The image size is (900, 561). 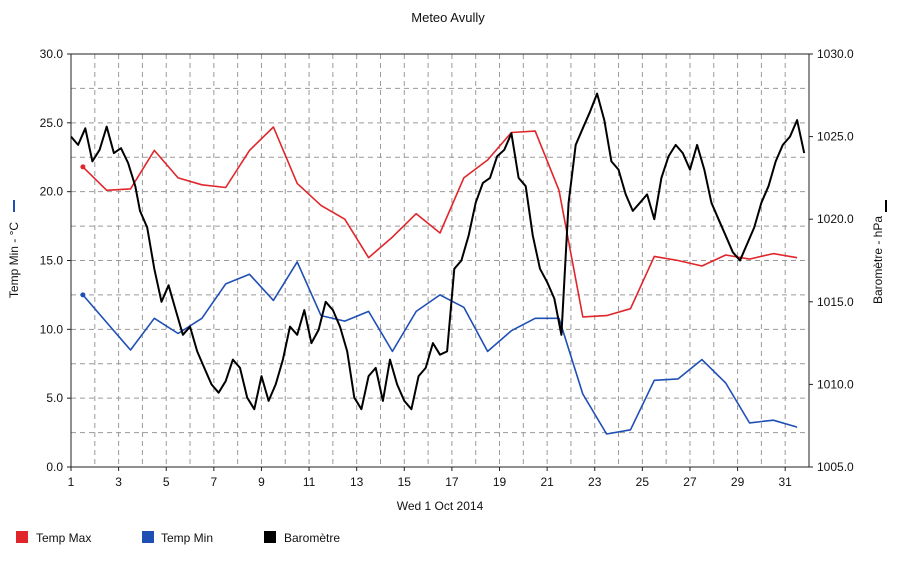 What do you see at coordinates (835, 54) in the screenshot?
I see `y-right-tick-label: 1030.0` at bounding box center [835, 54].